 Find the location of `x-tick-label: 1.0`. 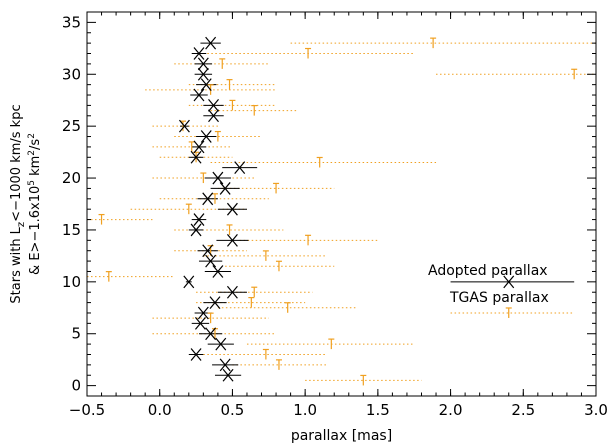

x-tick-label: 1.0 is located at coordinates (305, 410).